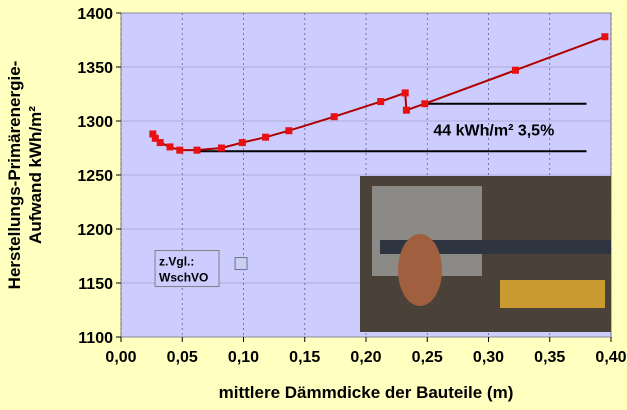 This screenshot has width=627, height=410. What do you see at coordinates (95, 14) in the screenshot?
I see `y-tick-label: 1400` at bounding box center [95, 14].